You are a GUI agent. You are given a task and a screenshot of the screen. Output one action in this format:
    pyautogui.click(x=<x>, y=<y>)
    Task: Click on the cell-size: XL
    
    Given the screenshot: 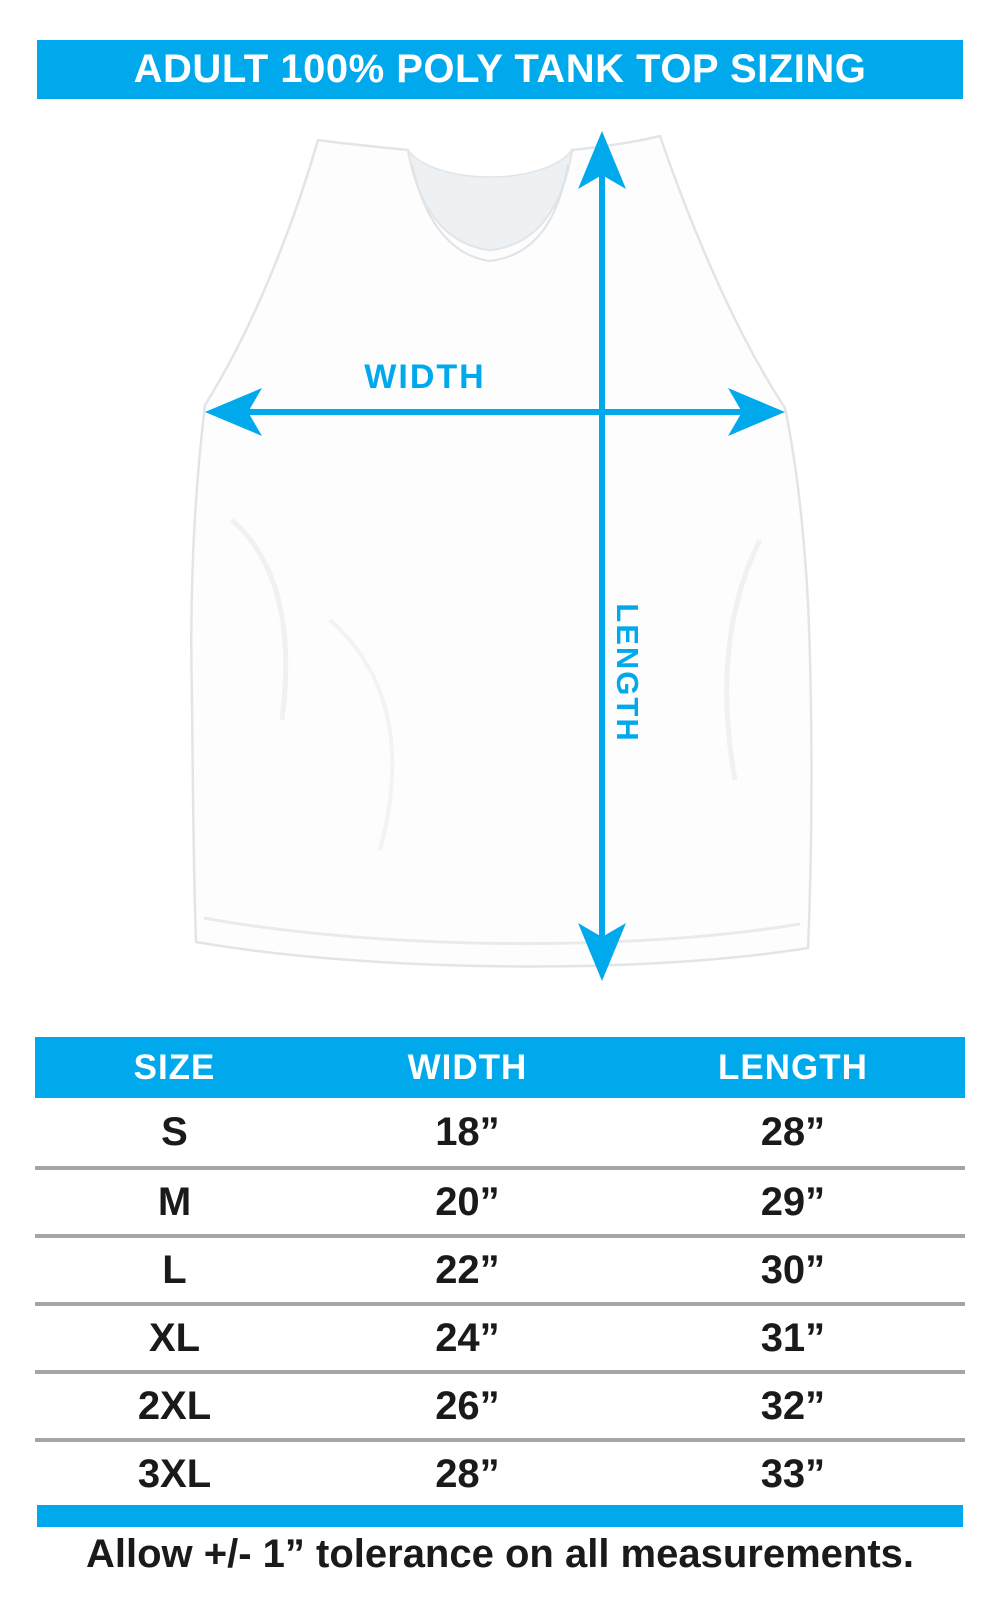 What is the action you would take?
    pyautogui.click(x=174, y=1337)
    